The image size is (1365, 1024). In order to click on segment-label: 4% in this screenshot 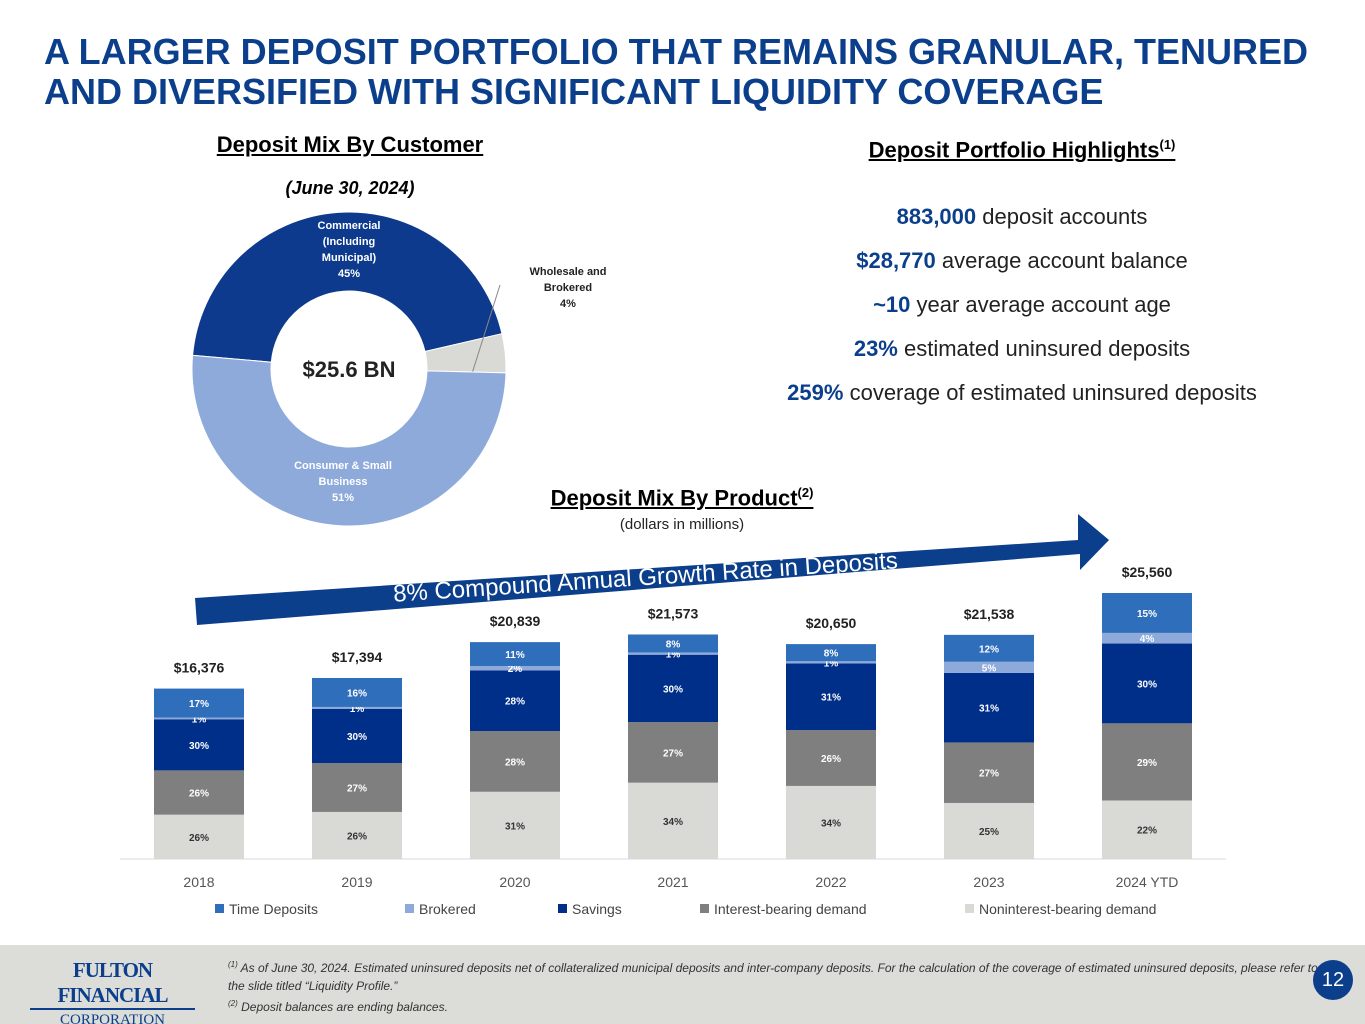, I will do `click(1147, 639)`.